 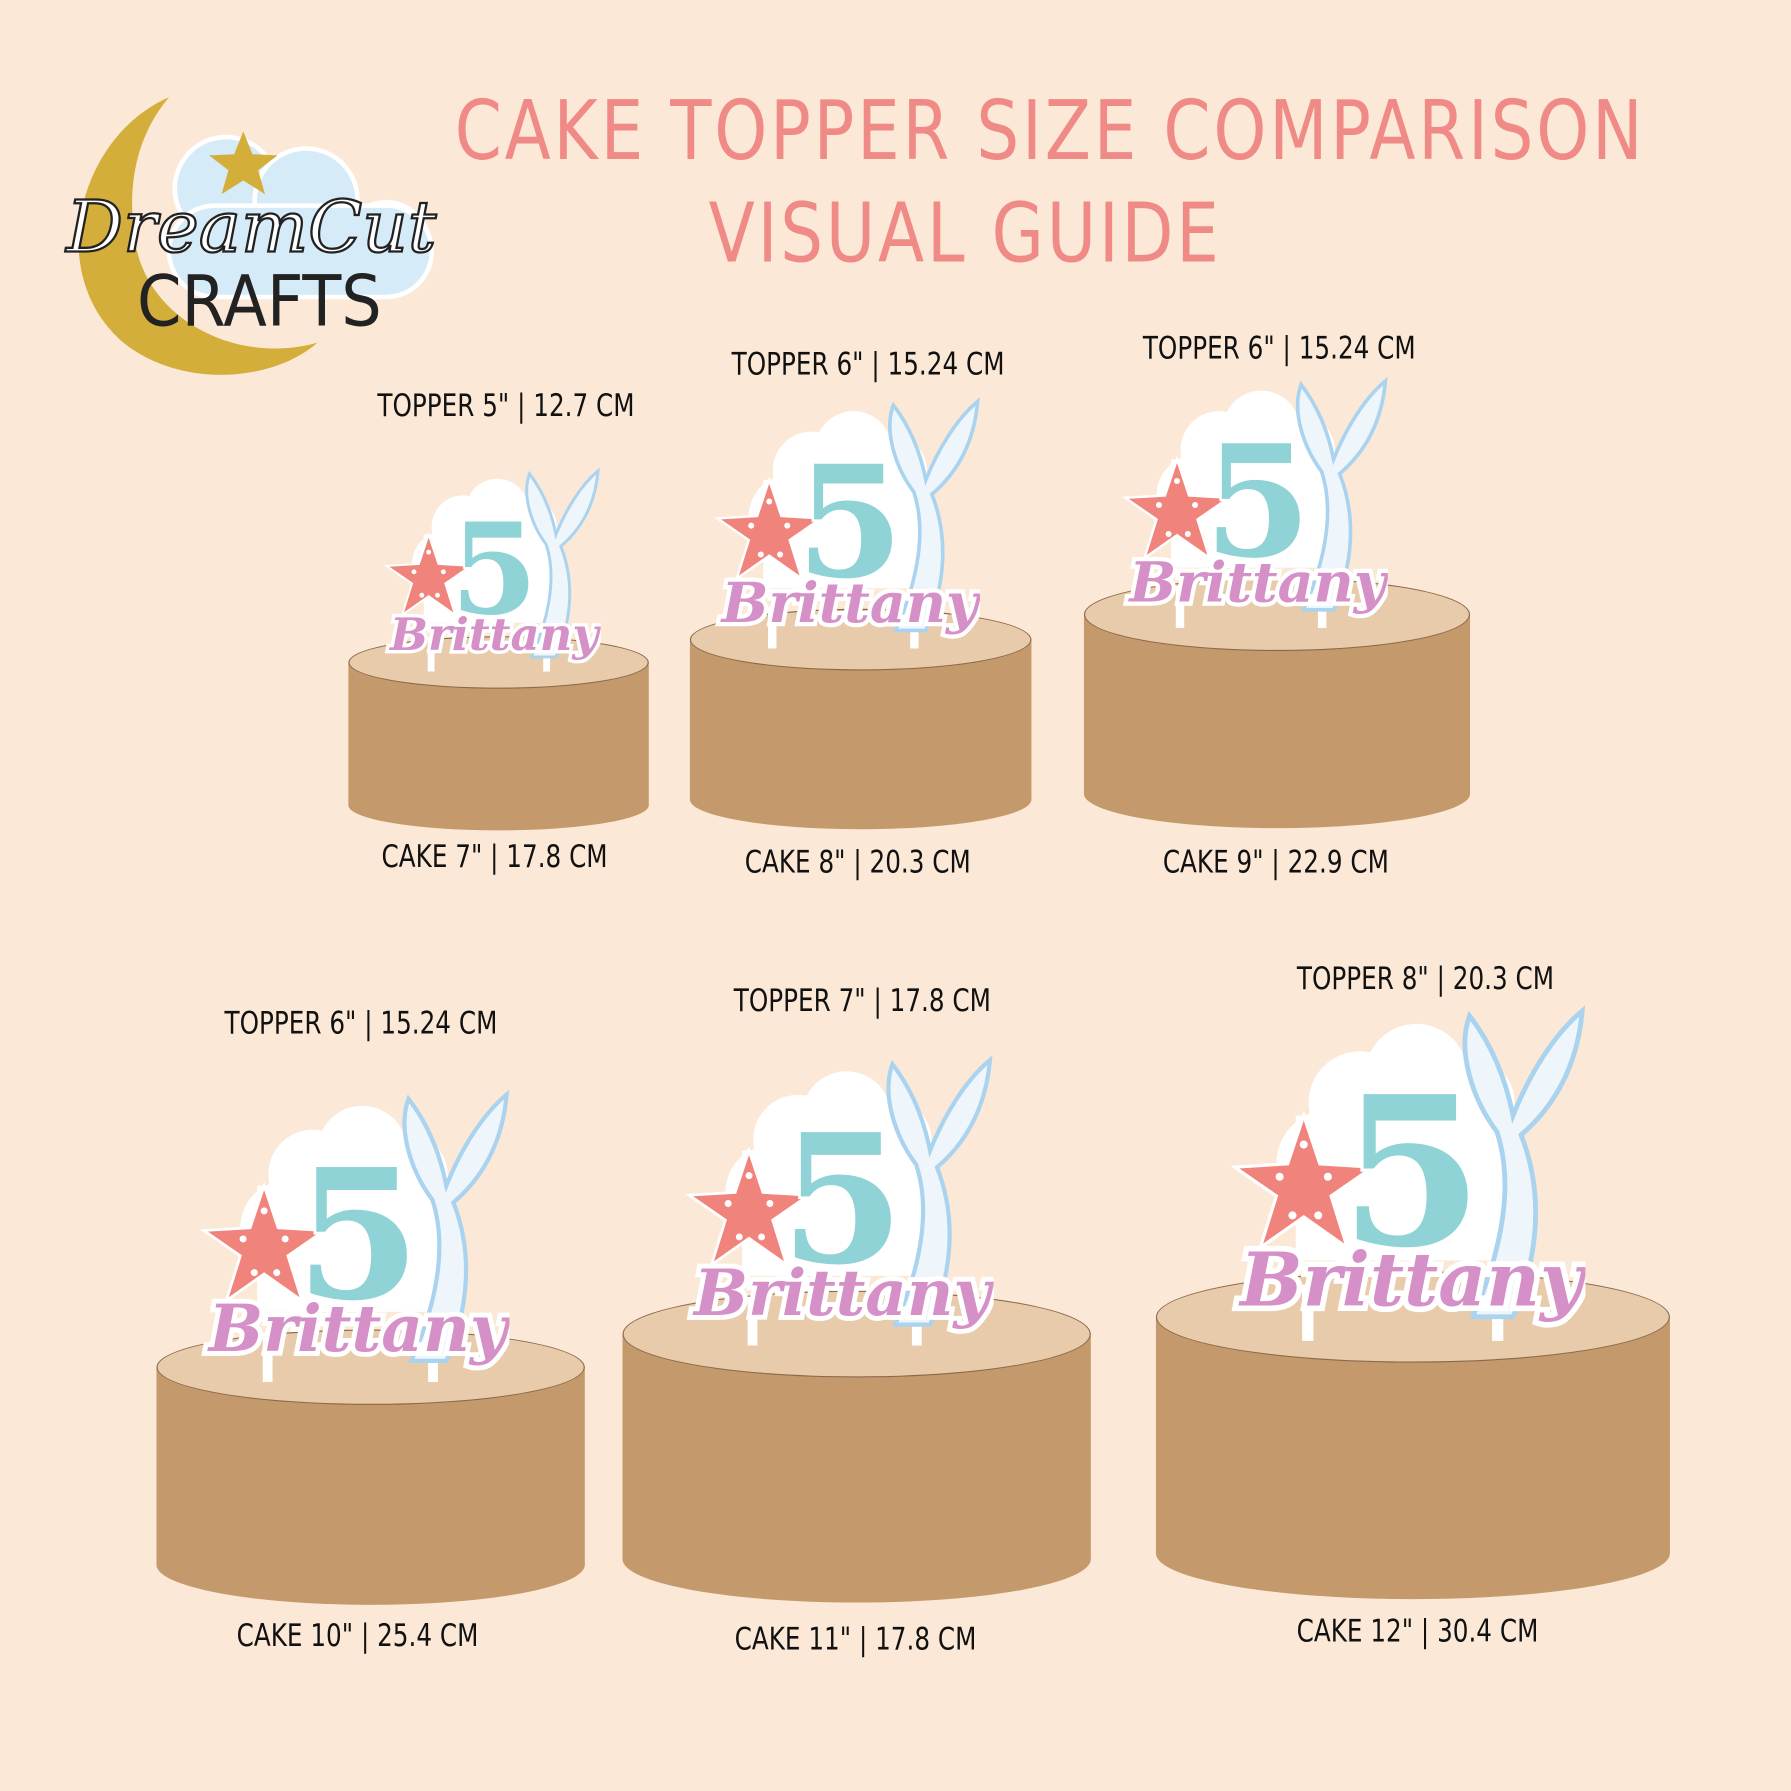 I want to click on topper-size-label: TOPPER 7" | 17.8 CM, so click(x=862, y=1001).